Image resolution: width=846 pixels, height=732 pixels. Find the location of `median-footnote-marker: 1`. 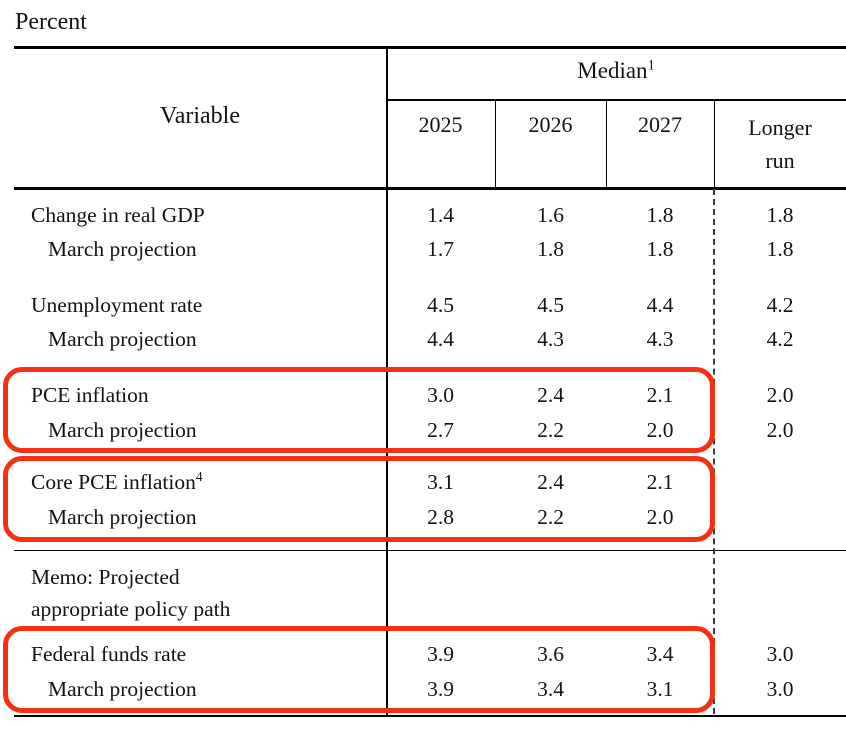

median-footnote-marker: 1 is located at coordinates (651, 65).